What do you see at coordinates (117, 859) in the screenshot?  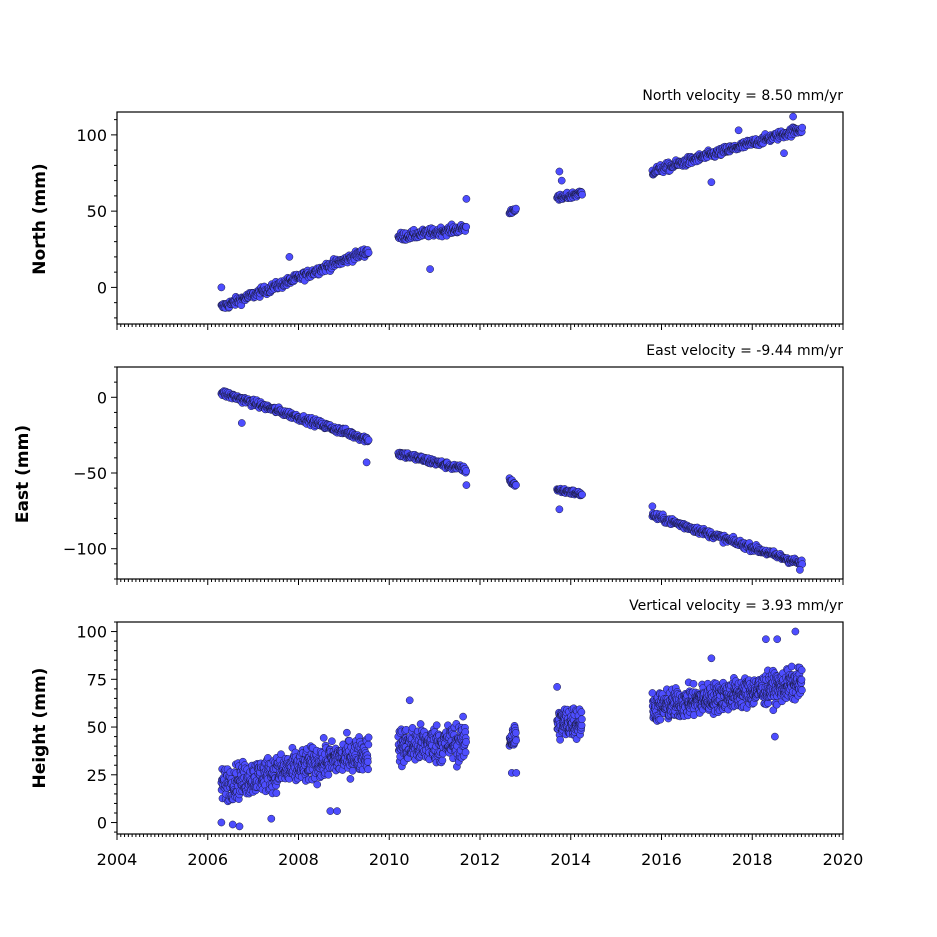 I see `height-xtick-label: 2004` at bounding box center [117, 859].